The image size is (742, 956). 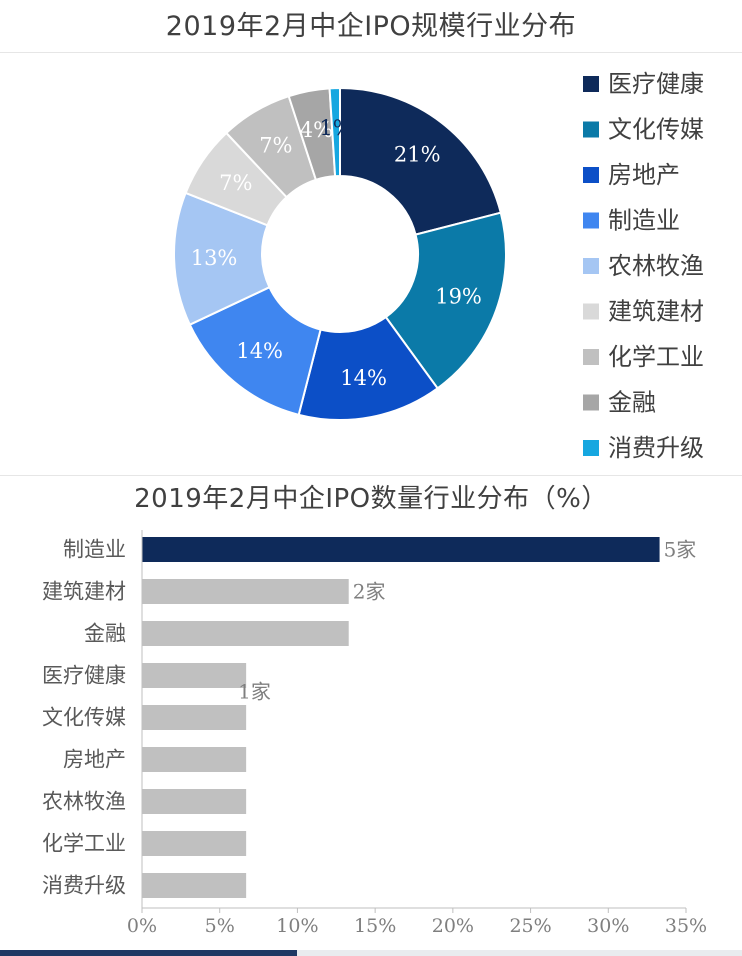 I want to click on legend-label-3: 房地产, so click(x=644, y=175).